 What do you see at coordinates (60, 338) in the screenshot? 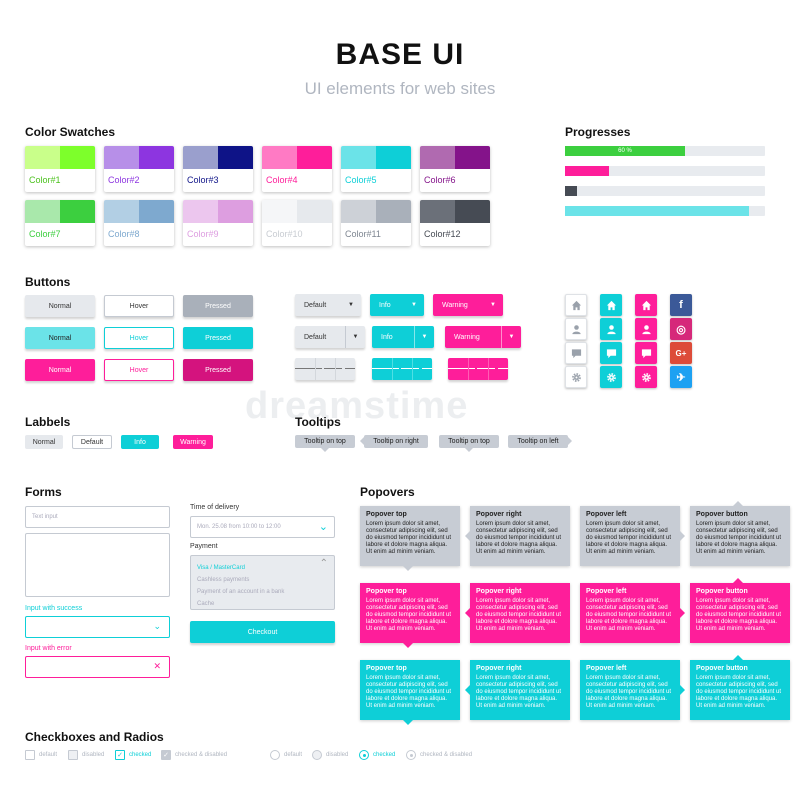
I see `normal-button-teal: Normal` at bounding box center [60, 338].